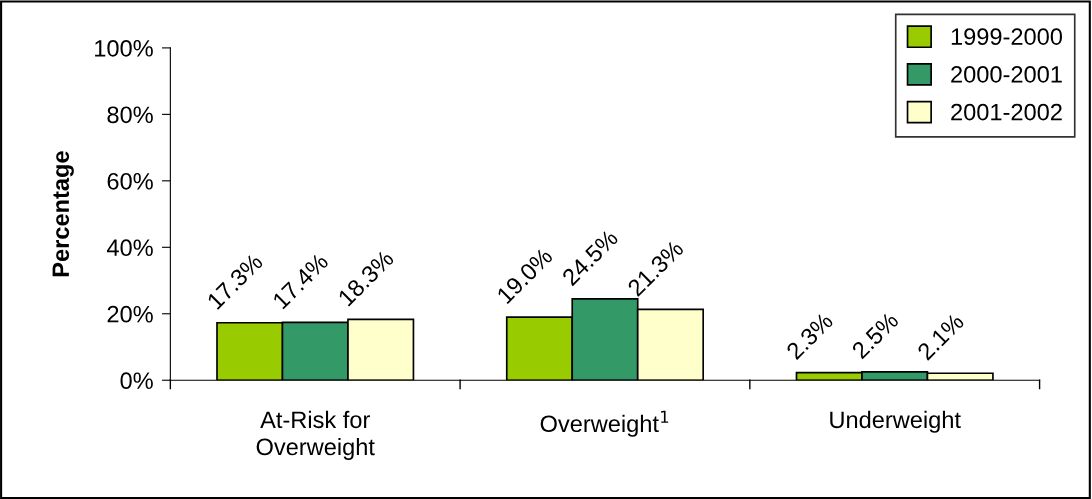  What do you see at coordinates (136, 381) in the screenshot?
I see `y-tick-label: 0%` at bounding box center [136, 381].